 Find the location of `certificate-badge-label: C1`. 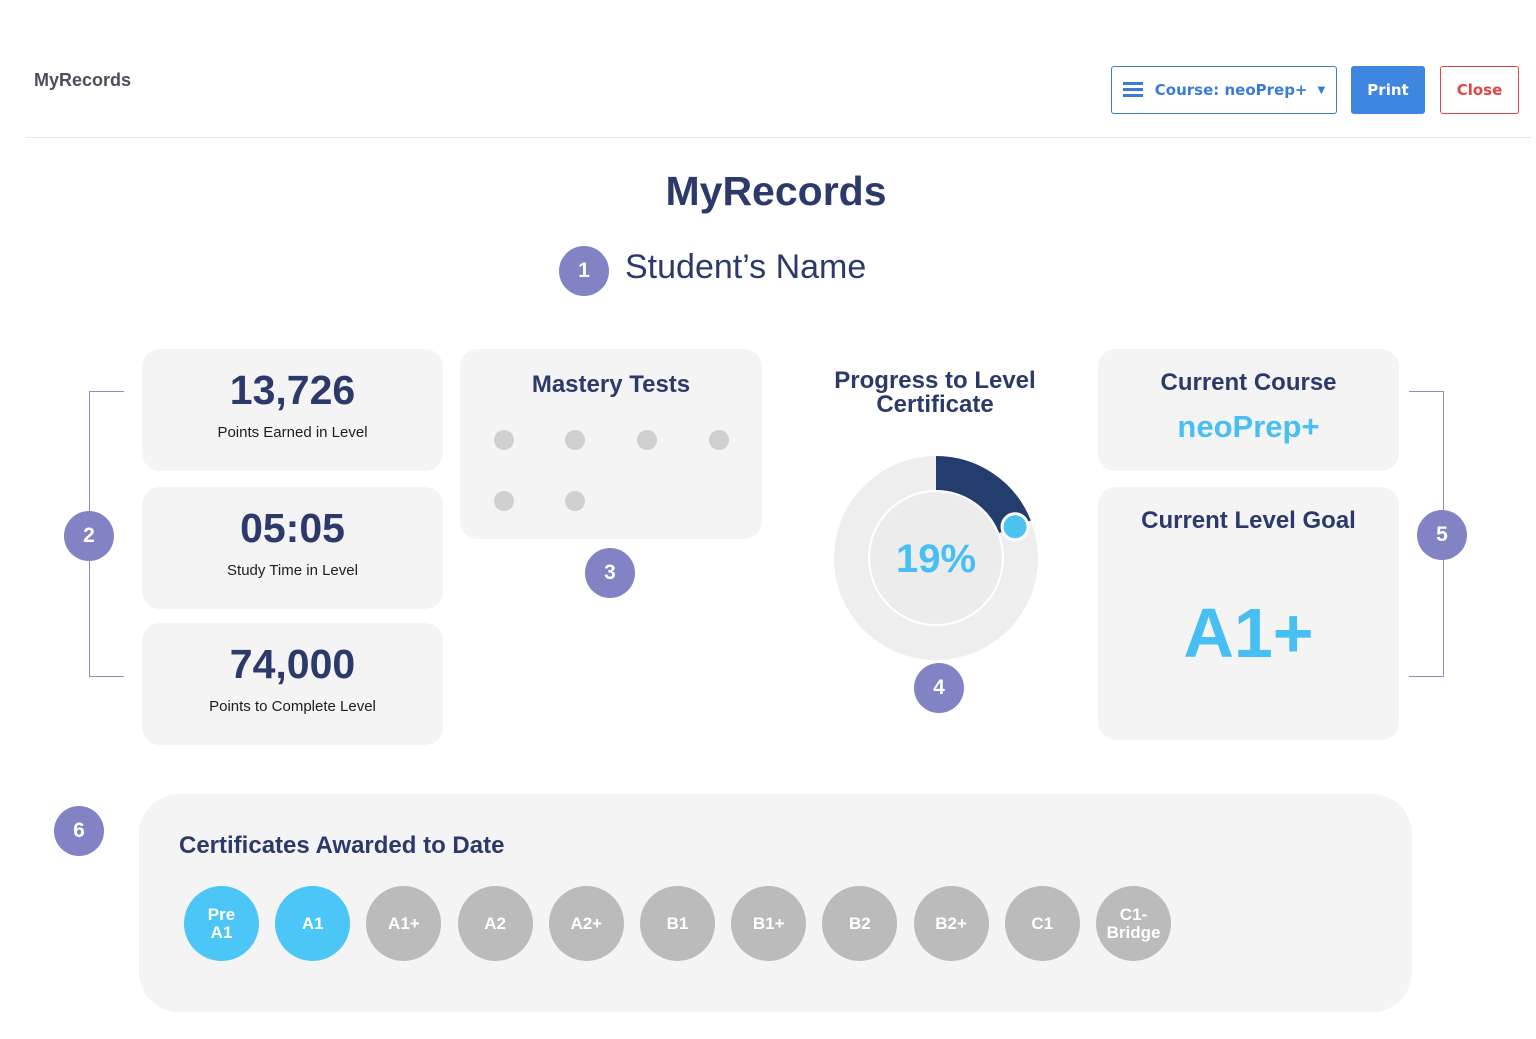

certificate-badge-label: C1 is located at coordinates (1042, 923).